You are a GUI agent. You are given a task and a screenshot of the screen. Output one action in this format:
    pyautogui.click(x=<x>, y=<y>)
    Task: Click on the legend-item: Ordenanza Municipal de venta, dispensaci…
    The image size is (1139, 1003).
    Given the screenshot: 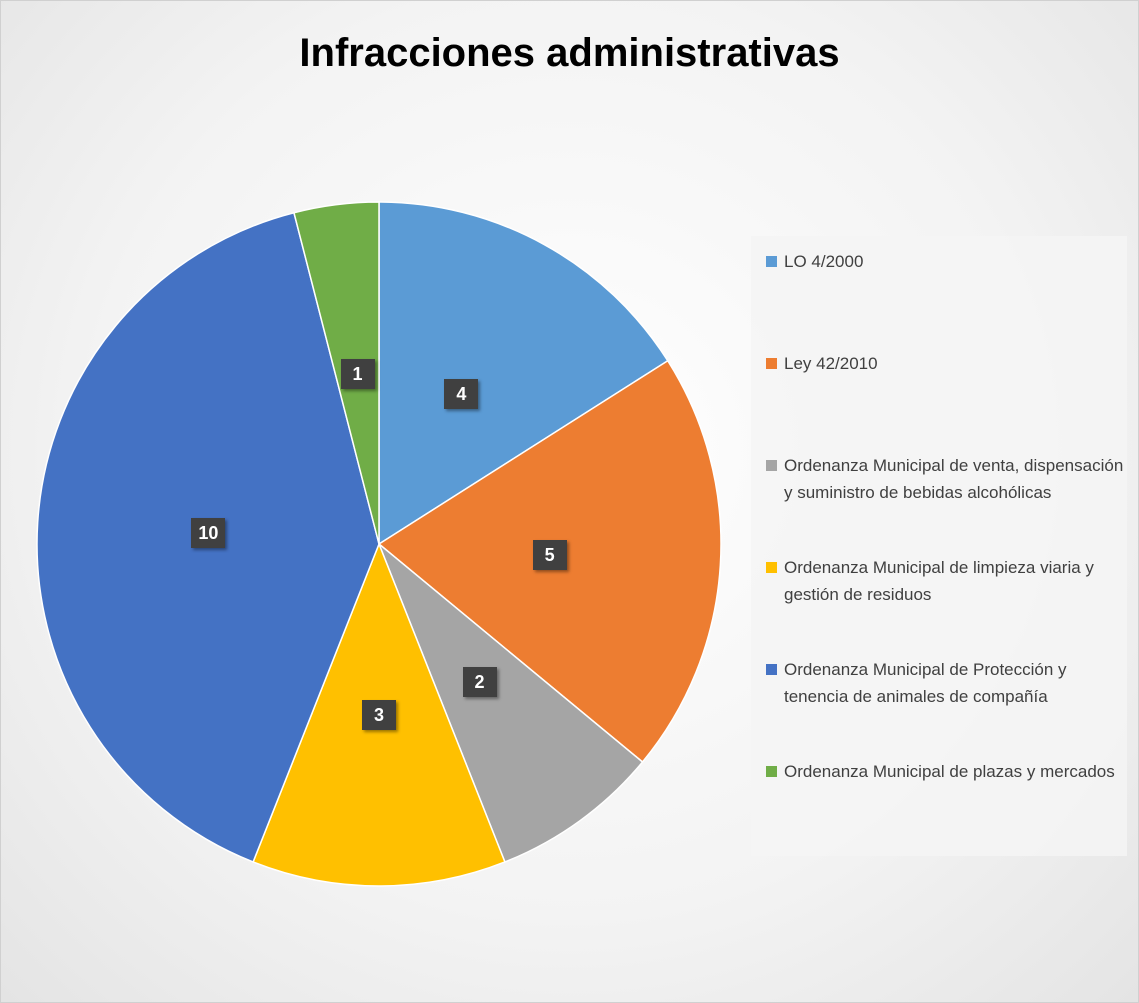 What is the action you would take?
    pyautogui.click(x=947, y=479)
    